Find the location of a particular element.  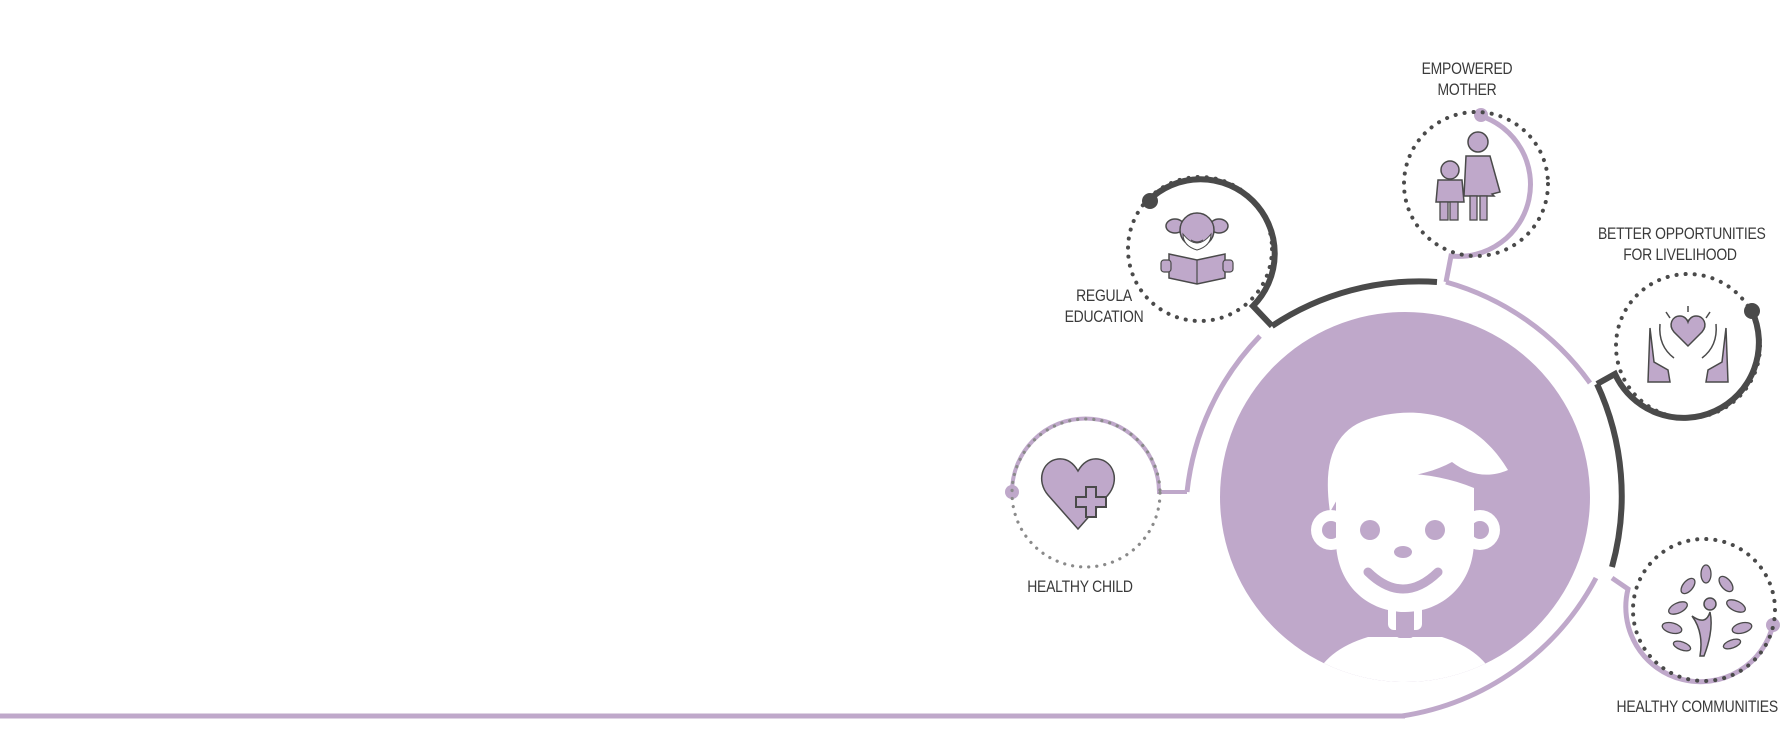

ring-segment-upper-right is located at coordinates (1519, 332).